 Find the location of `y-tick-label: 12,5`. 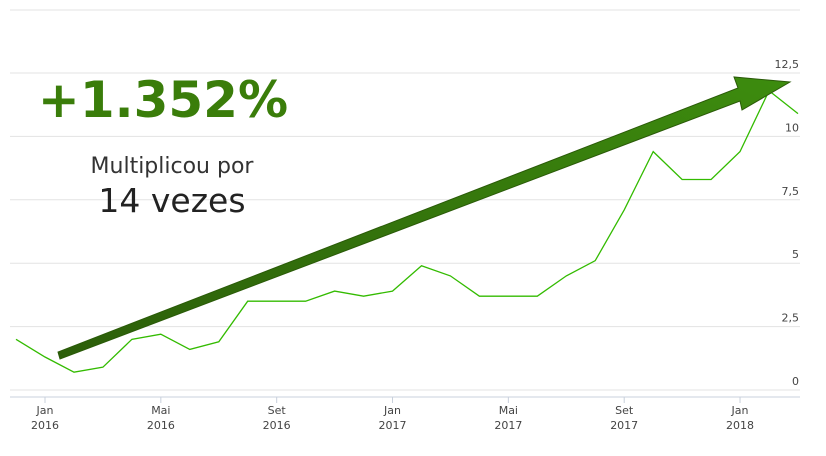

y-tick-label: 12,5 is located at coordinates (787, 64).